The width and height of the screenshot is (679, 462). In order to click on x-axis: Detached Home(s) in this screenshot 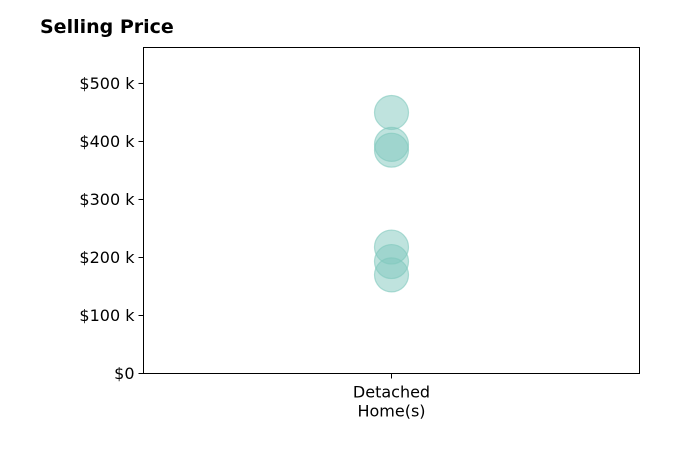, I will do `click(391, 397)`.